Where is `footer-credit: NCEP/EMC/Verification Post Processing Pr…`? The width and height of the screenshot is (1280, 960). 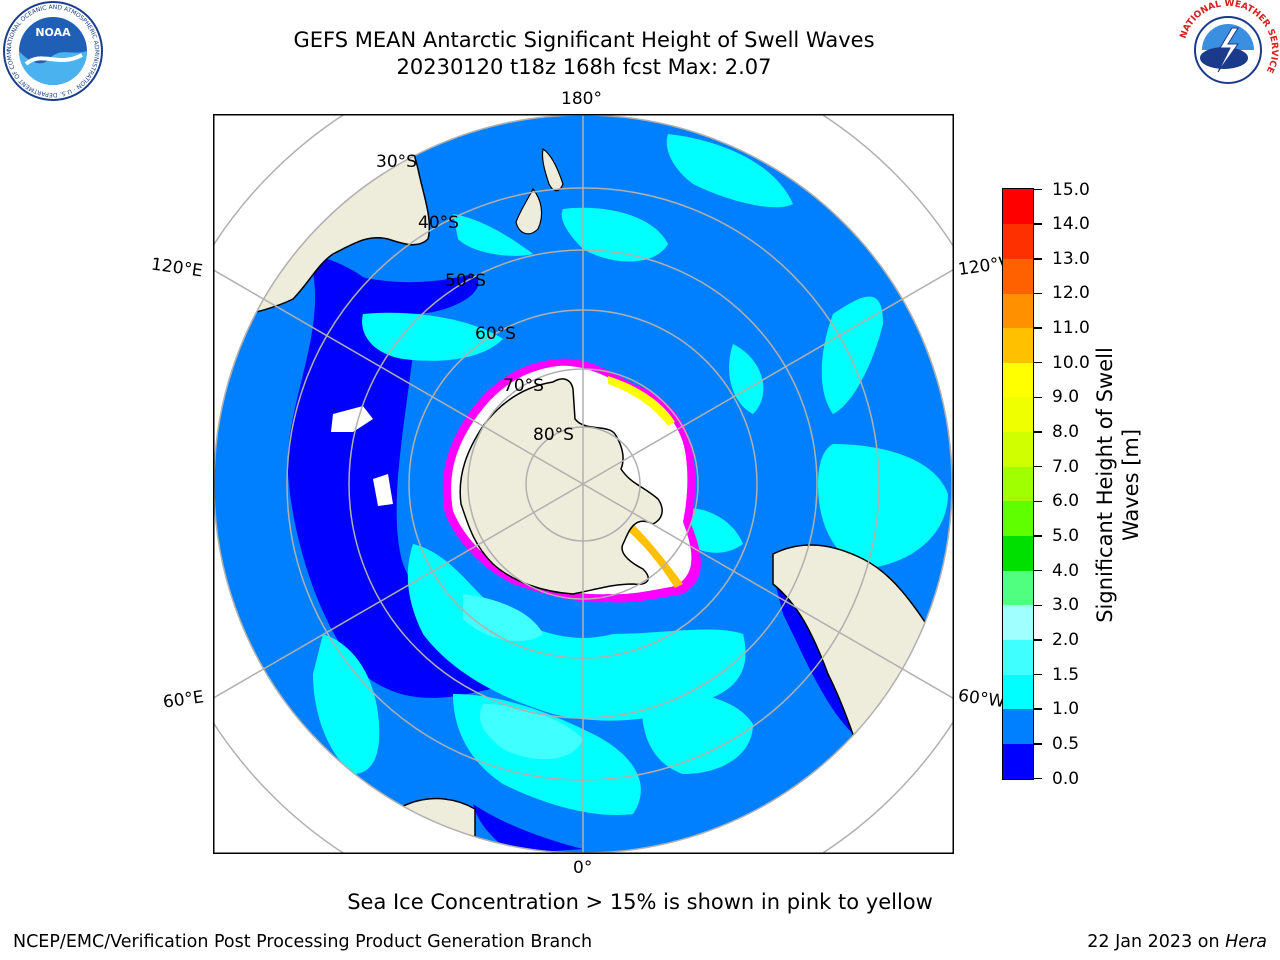
footer-credit: NCEP/EMC/Verification Post Processing Pr… is located at coordinates (303, 942).